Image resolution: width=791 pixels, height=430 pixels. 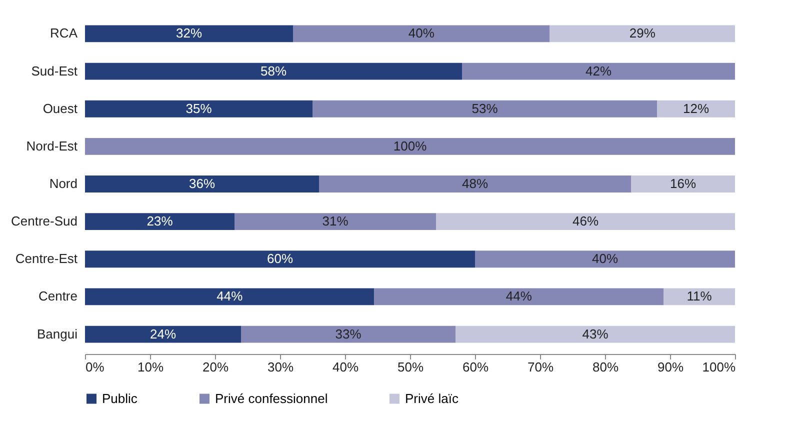 I want to click on x-tick-label: 60%, so click(x=475, y=367).